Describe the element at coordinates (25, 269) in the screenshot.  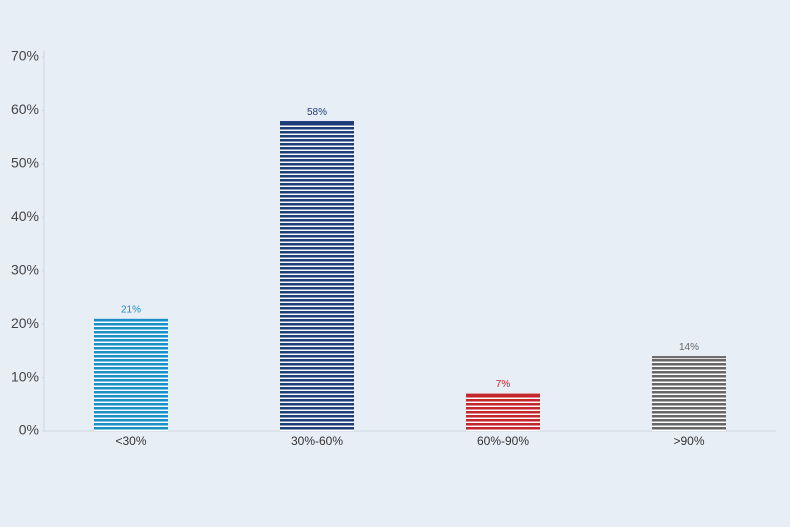
I see `y-tick-label: 30%` at that location.